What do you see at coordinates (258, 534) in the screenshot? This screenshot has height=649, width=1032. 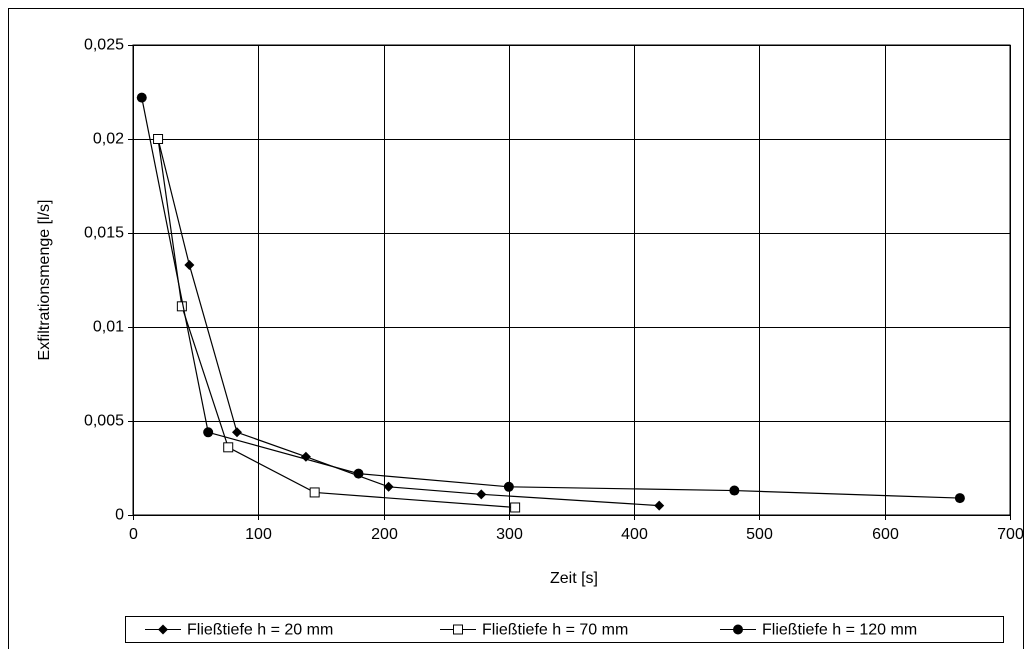 I see `x-tick-label: 100` at bounding box center [258, 534].